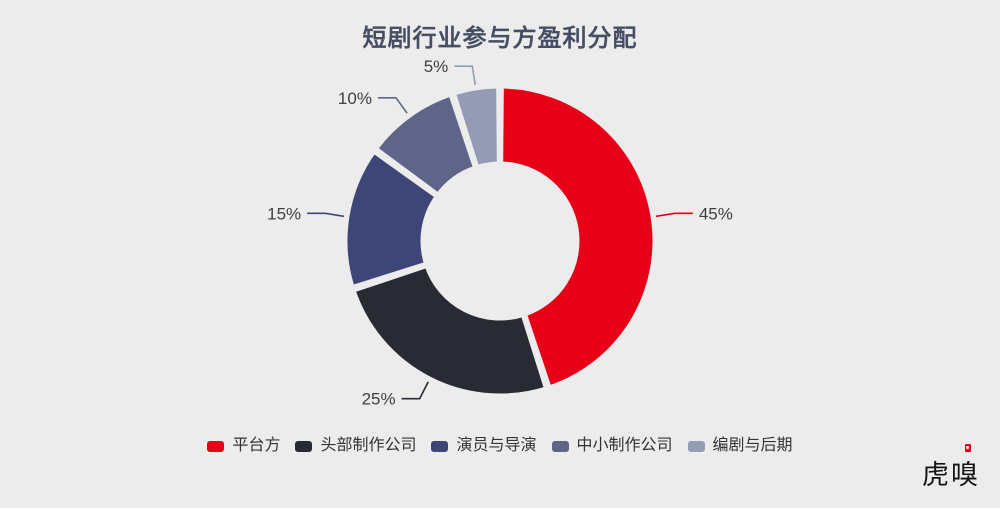  What do you see at coordinates (951, 475) in the screenshot?
I see `huxiu-logo-text: 虎嗅` at bounding box center [951, 475].